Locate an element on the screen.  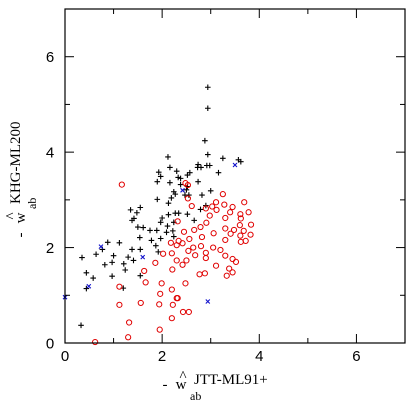
x-tick-label: 2 is located at coordinates (162, 356).